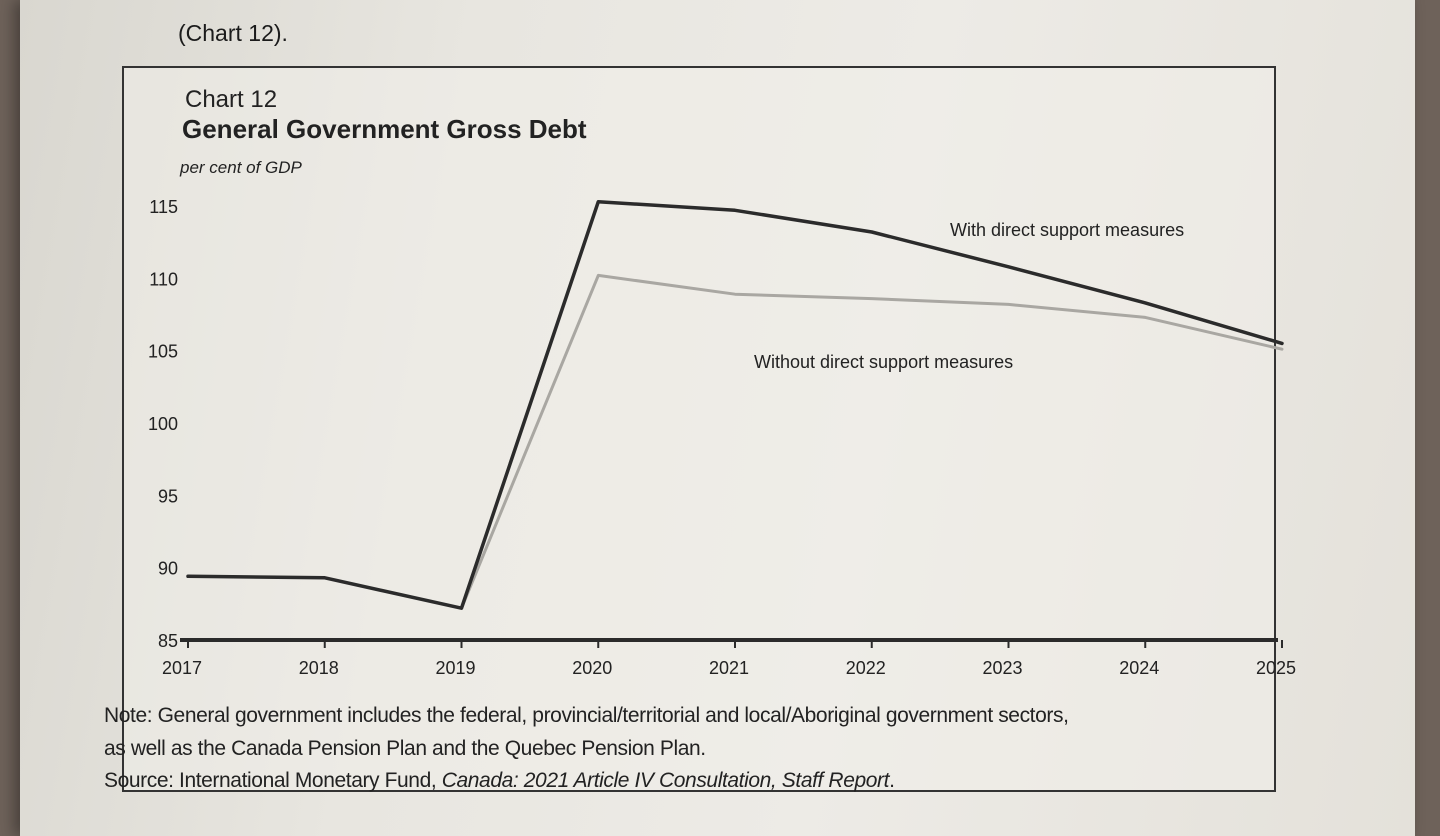 This screenshot has width=1440, height=836. What do you see at coordinates (241, 167) in the screenshot?
I see `y-axis-label: per cent of GDP` at bounding box center [241, 167].